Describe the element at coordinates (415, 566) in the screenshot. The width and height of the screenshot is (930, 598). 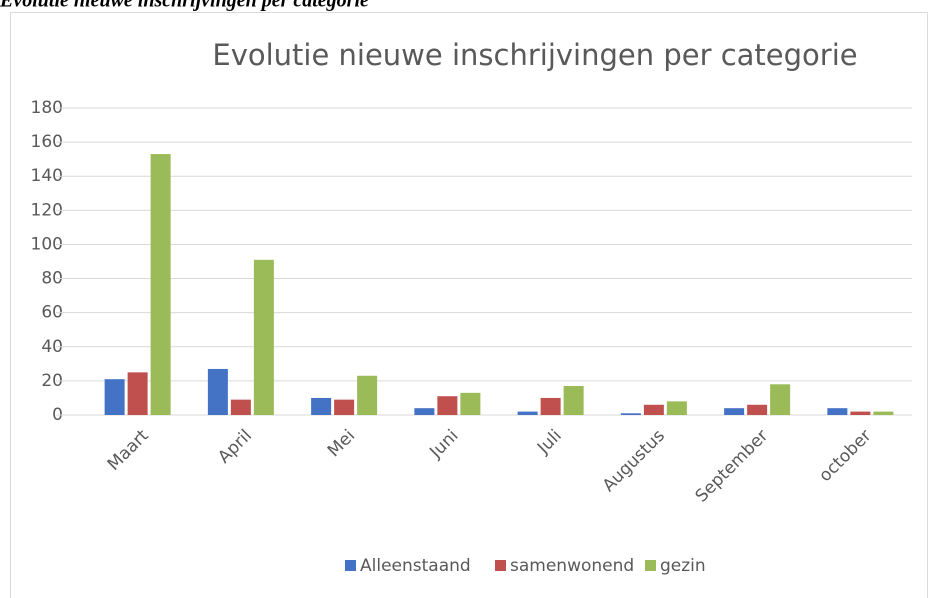
I see `legend-label: Alleenstaand` at that location.